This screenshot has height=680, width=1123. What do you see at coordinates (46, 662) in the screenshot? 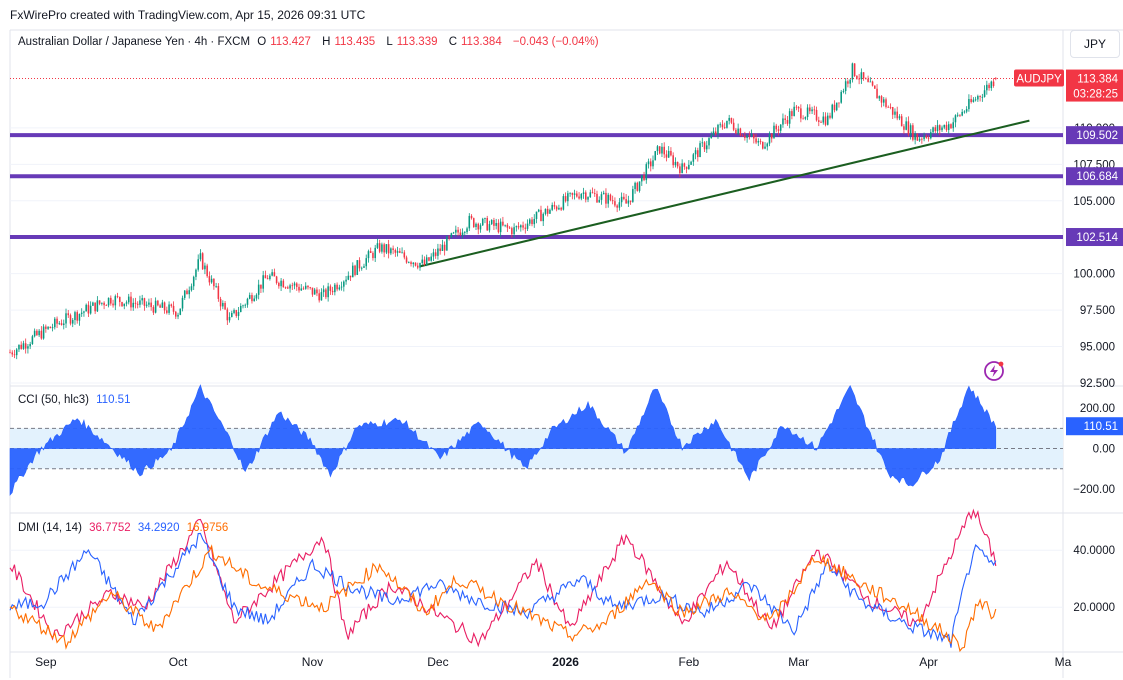
I see `time-tick-label: Sep` at bounding box center [46, 662].